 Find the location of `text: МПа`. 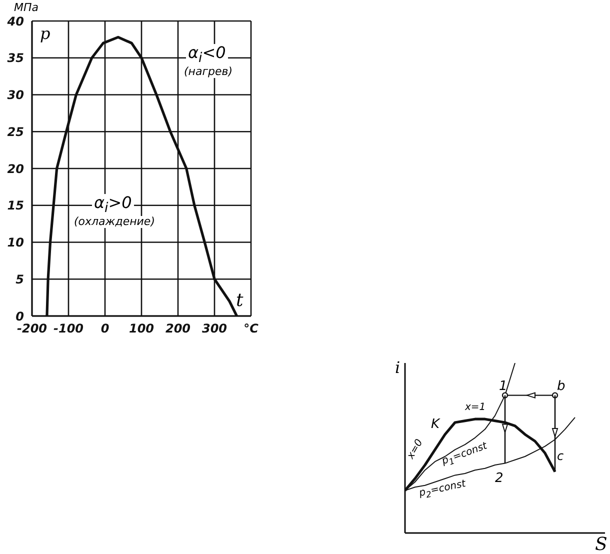

text: МПа is located at coordinates (26, 7).